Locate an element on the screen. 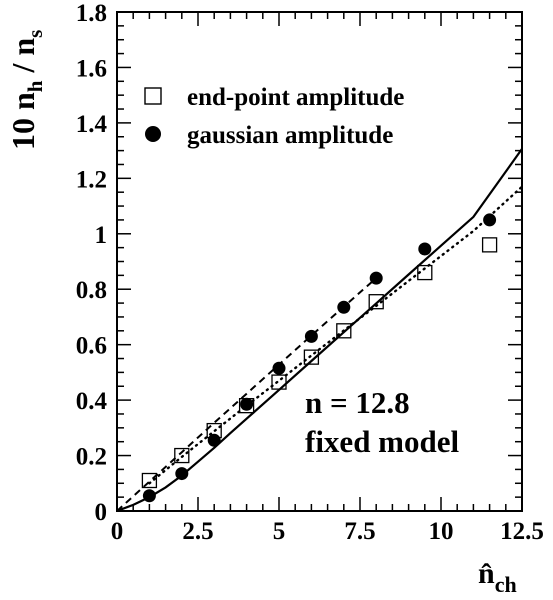  legend-label-gaussian: gaussian amplitude is located at coordinates (290, 135).